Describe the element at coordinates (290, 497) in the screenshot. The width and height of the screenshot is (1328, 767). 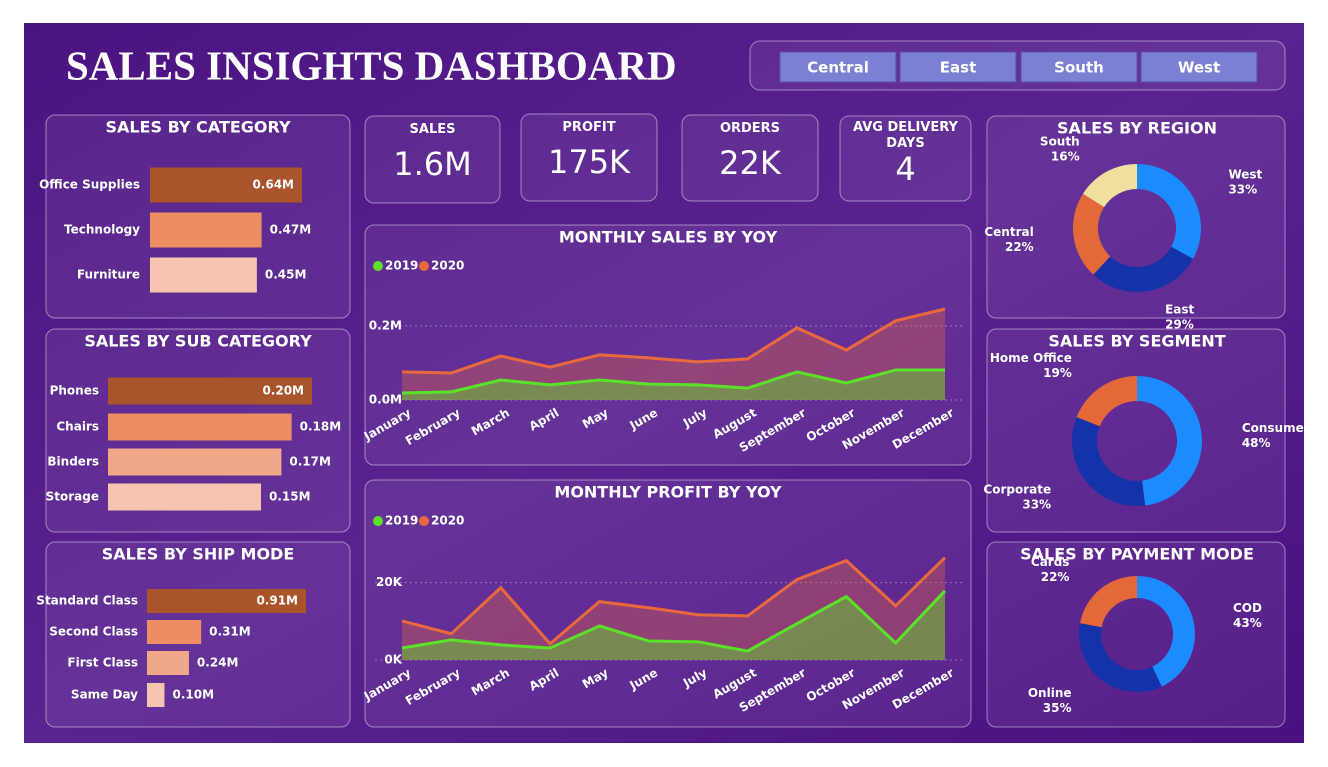
I see `value-label: 0.15M` at that location.